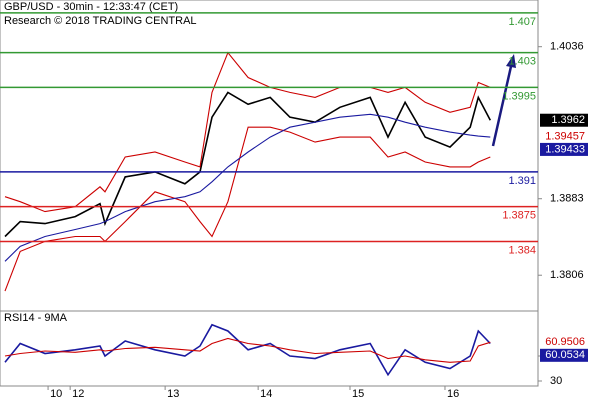  What do you see at coordinates (522, 181) in the screenshot?
I see `level-label: 1.391` at bounding box center [522, 181].